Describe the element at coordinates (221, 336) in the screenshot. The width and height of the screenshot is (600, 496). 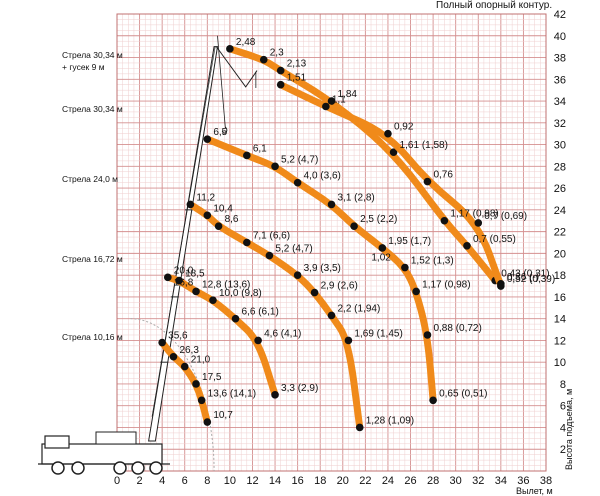
I see `load-curve` at that location.